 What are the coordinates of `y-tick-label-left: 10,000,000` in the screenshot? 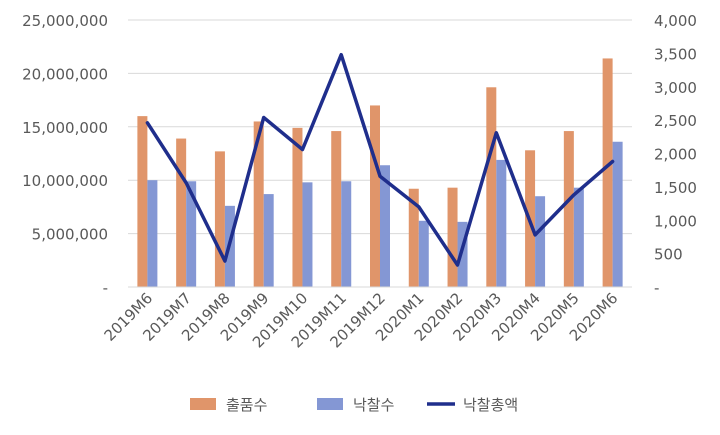 It's located at (65, 181).